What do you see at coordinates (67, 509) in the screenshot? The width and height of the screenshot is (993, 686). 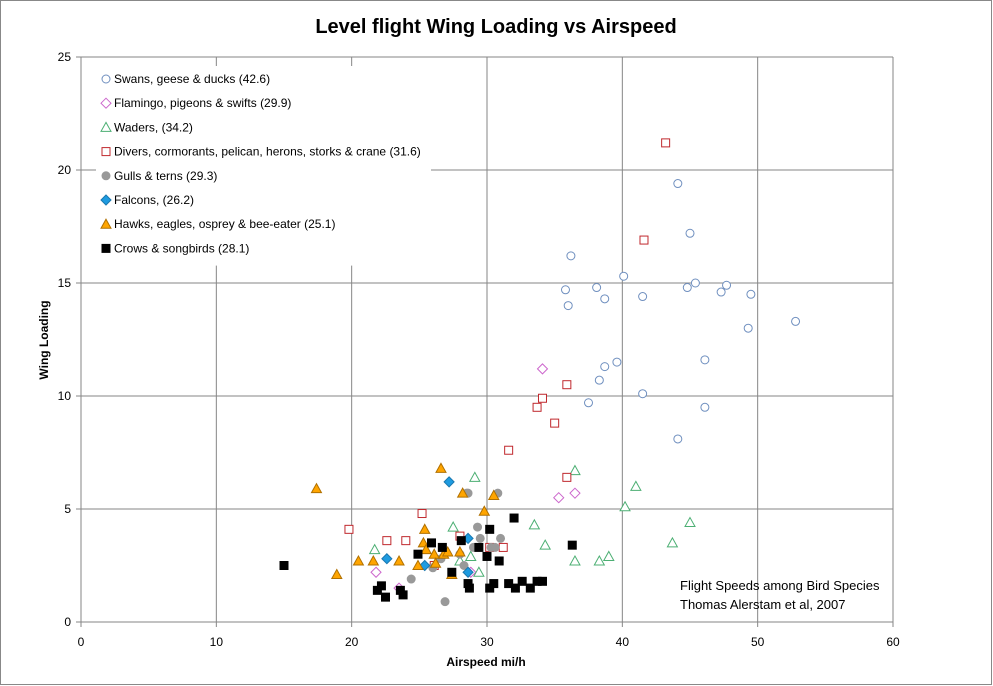 I see `y-tick-label: 5` at bounding box center [67, 509].